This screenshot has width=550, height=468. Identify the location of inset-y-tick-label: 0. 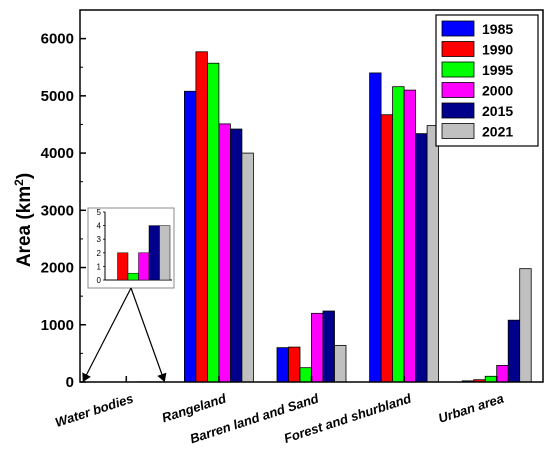
(99, 280).